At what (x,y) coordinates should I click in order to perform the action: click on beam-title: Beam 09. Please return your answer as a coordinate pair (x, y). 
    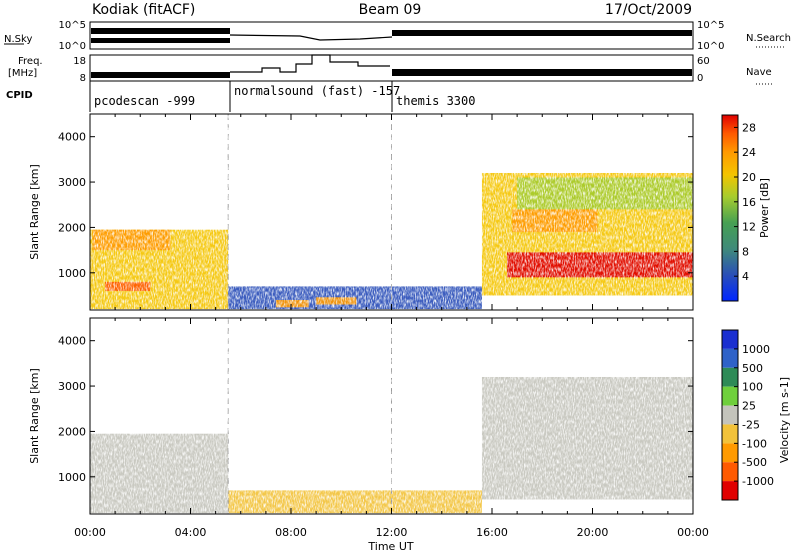
    Looking at the image, I should click on (390, 10).